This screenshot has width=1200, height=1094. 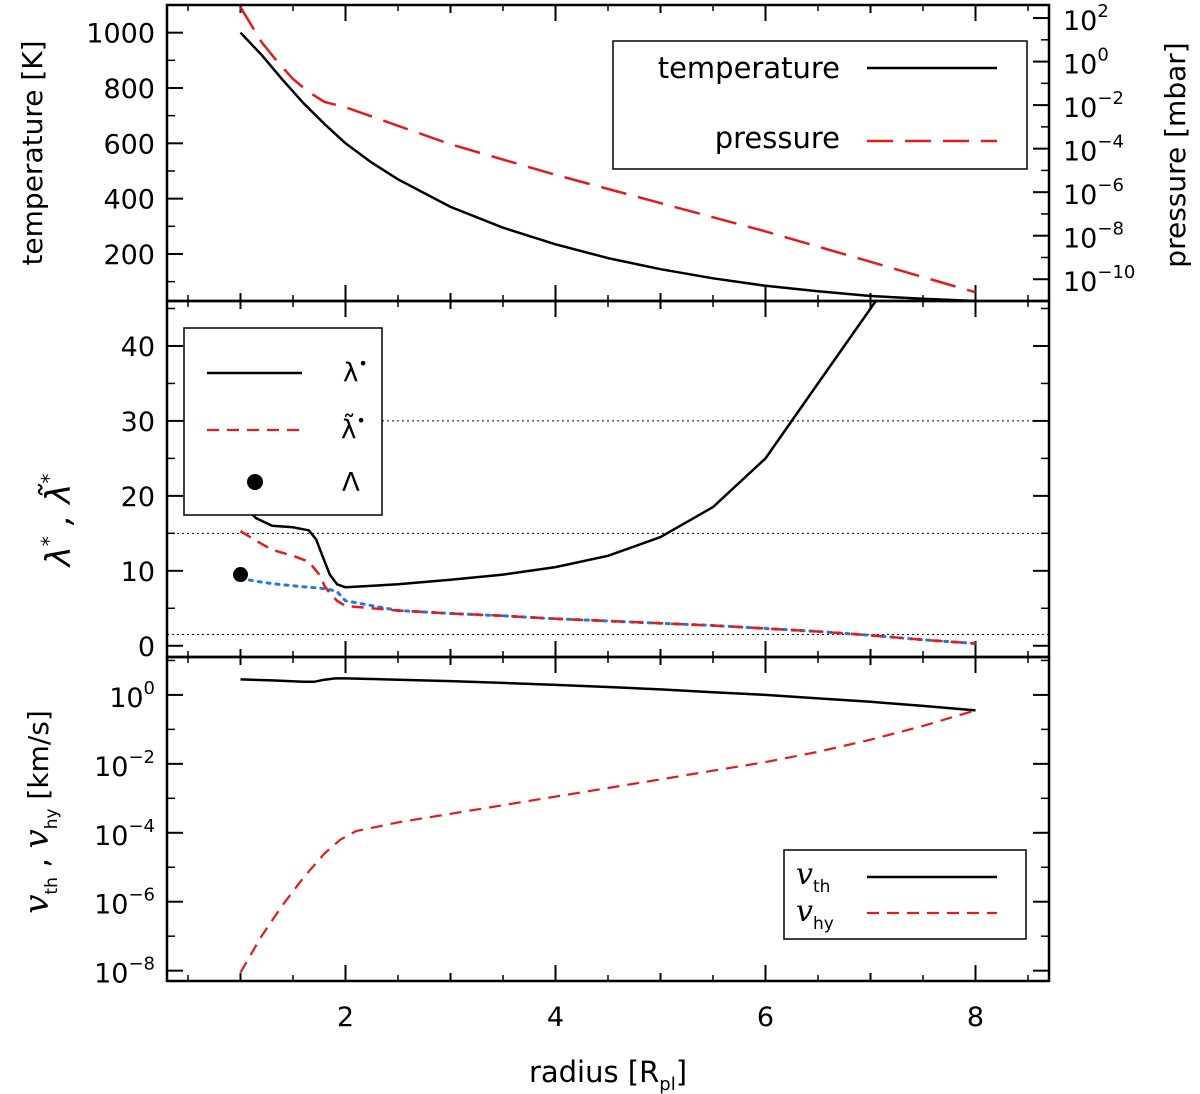 What do you see at coordinates (124, 972) in the screenshot?
I see `y-tick-label: 10⁻⁸` at bounding box center [124, 972].